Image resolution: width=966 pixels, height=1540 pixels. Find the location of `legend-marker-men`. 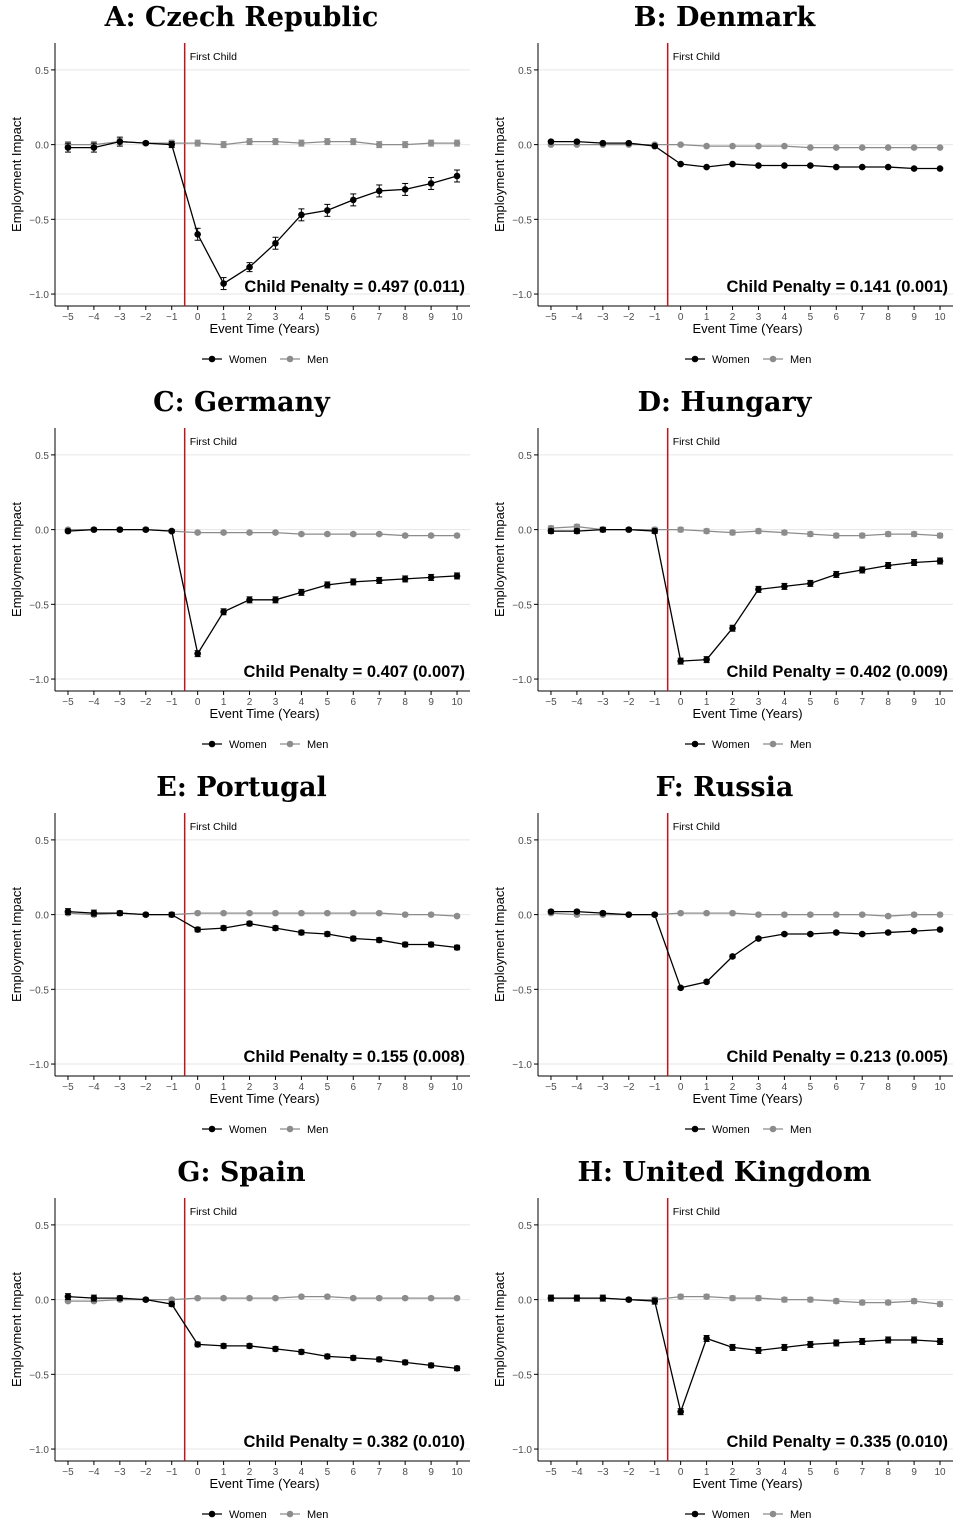

legend-marker-men is located at coordinates (773, 1129).